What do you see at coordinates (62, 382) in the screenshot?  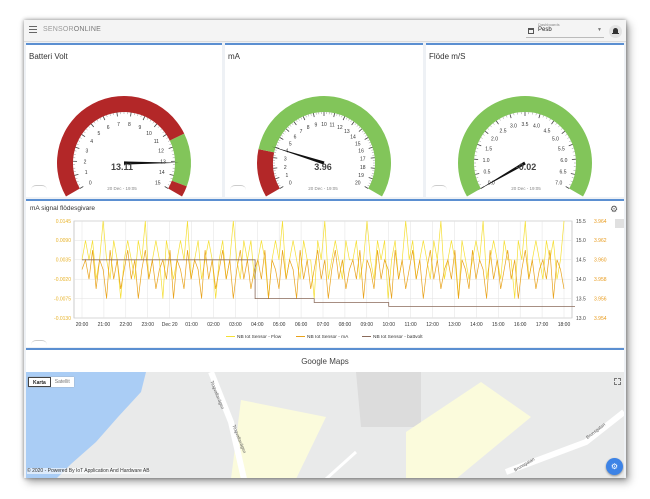 I see `map-type-satellit-button: Satellit` at bounding box center [62, 382].